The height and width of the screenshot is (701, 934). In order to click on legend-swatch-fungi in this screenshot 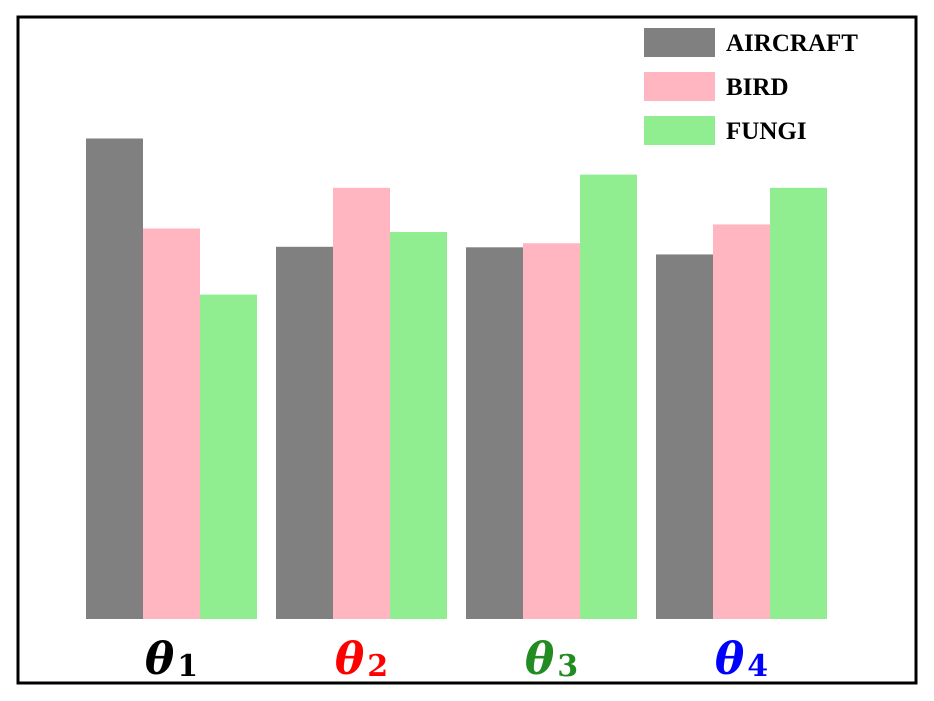, I will do `click(679, 130)`.